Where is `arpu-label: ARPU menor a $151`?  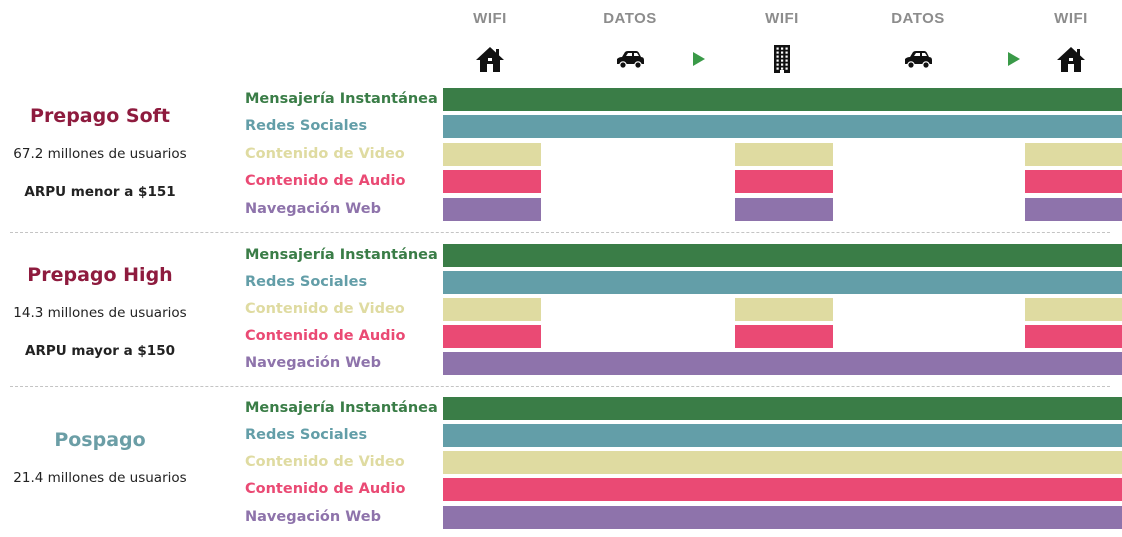
arpu-label: ARPU menor a $151 is located at coordinates (100, 192).